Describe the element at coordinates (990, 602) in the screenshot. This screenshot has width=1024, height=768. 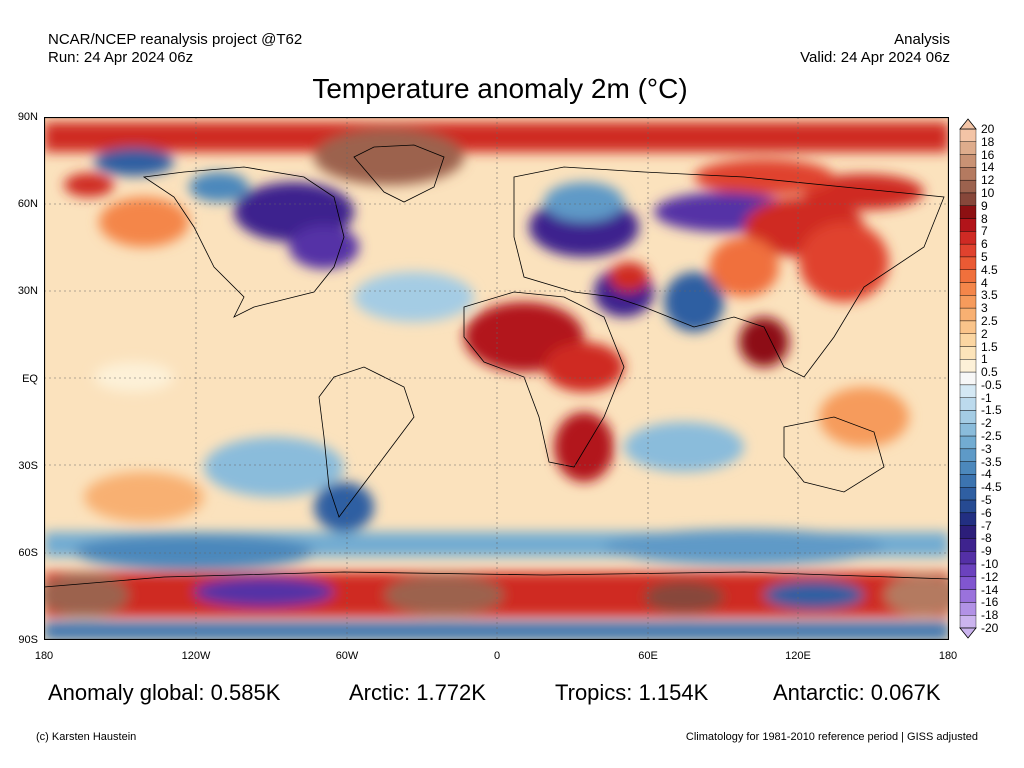
I see `colorbar-tick-label: -16` at that location.